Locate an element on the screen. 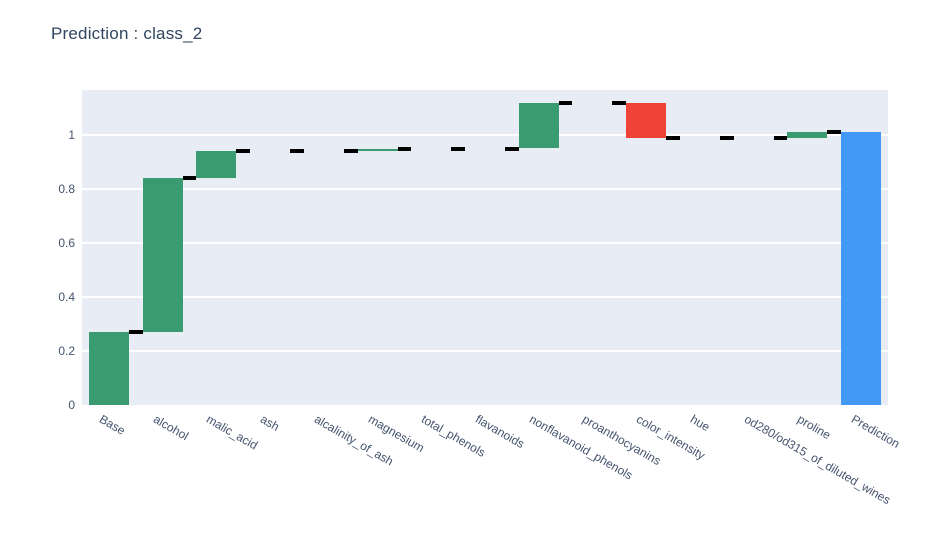  connector-magnesium is located at coordinates (404, 148).